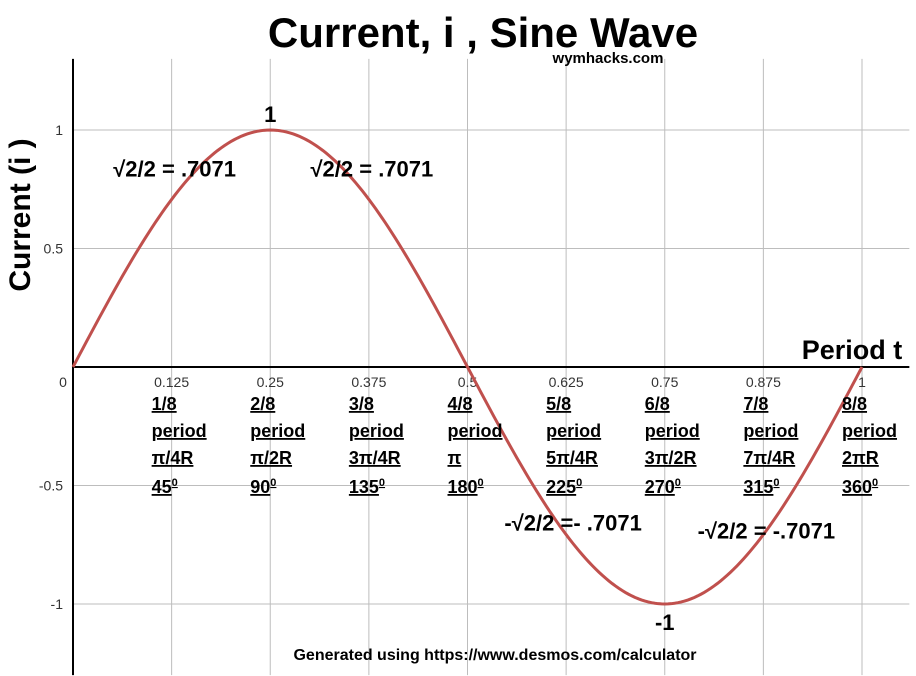 This screenshot has width=916, height=676. Describe the element at coordinates (57, 604) in the screenshot. I see `y-tick-label: -1` at that location.